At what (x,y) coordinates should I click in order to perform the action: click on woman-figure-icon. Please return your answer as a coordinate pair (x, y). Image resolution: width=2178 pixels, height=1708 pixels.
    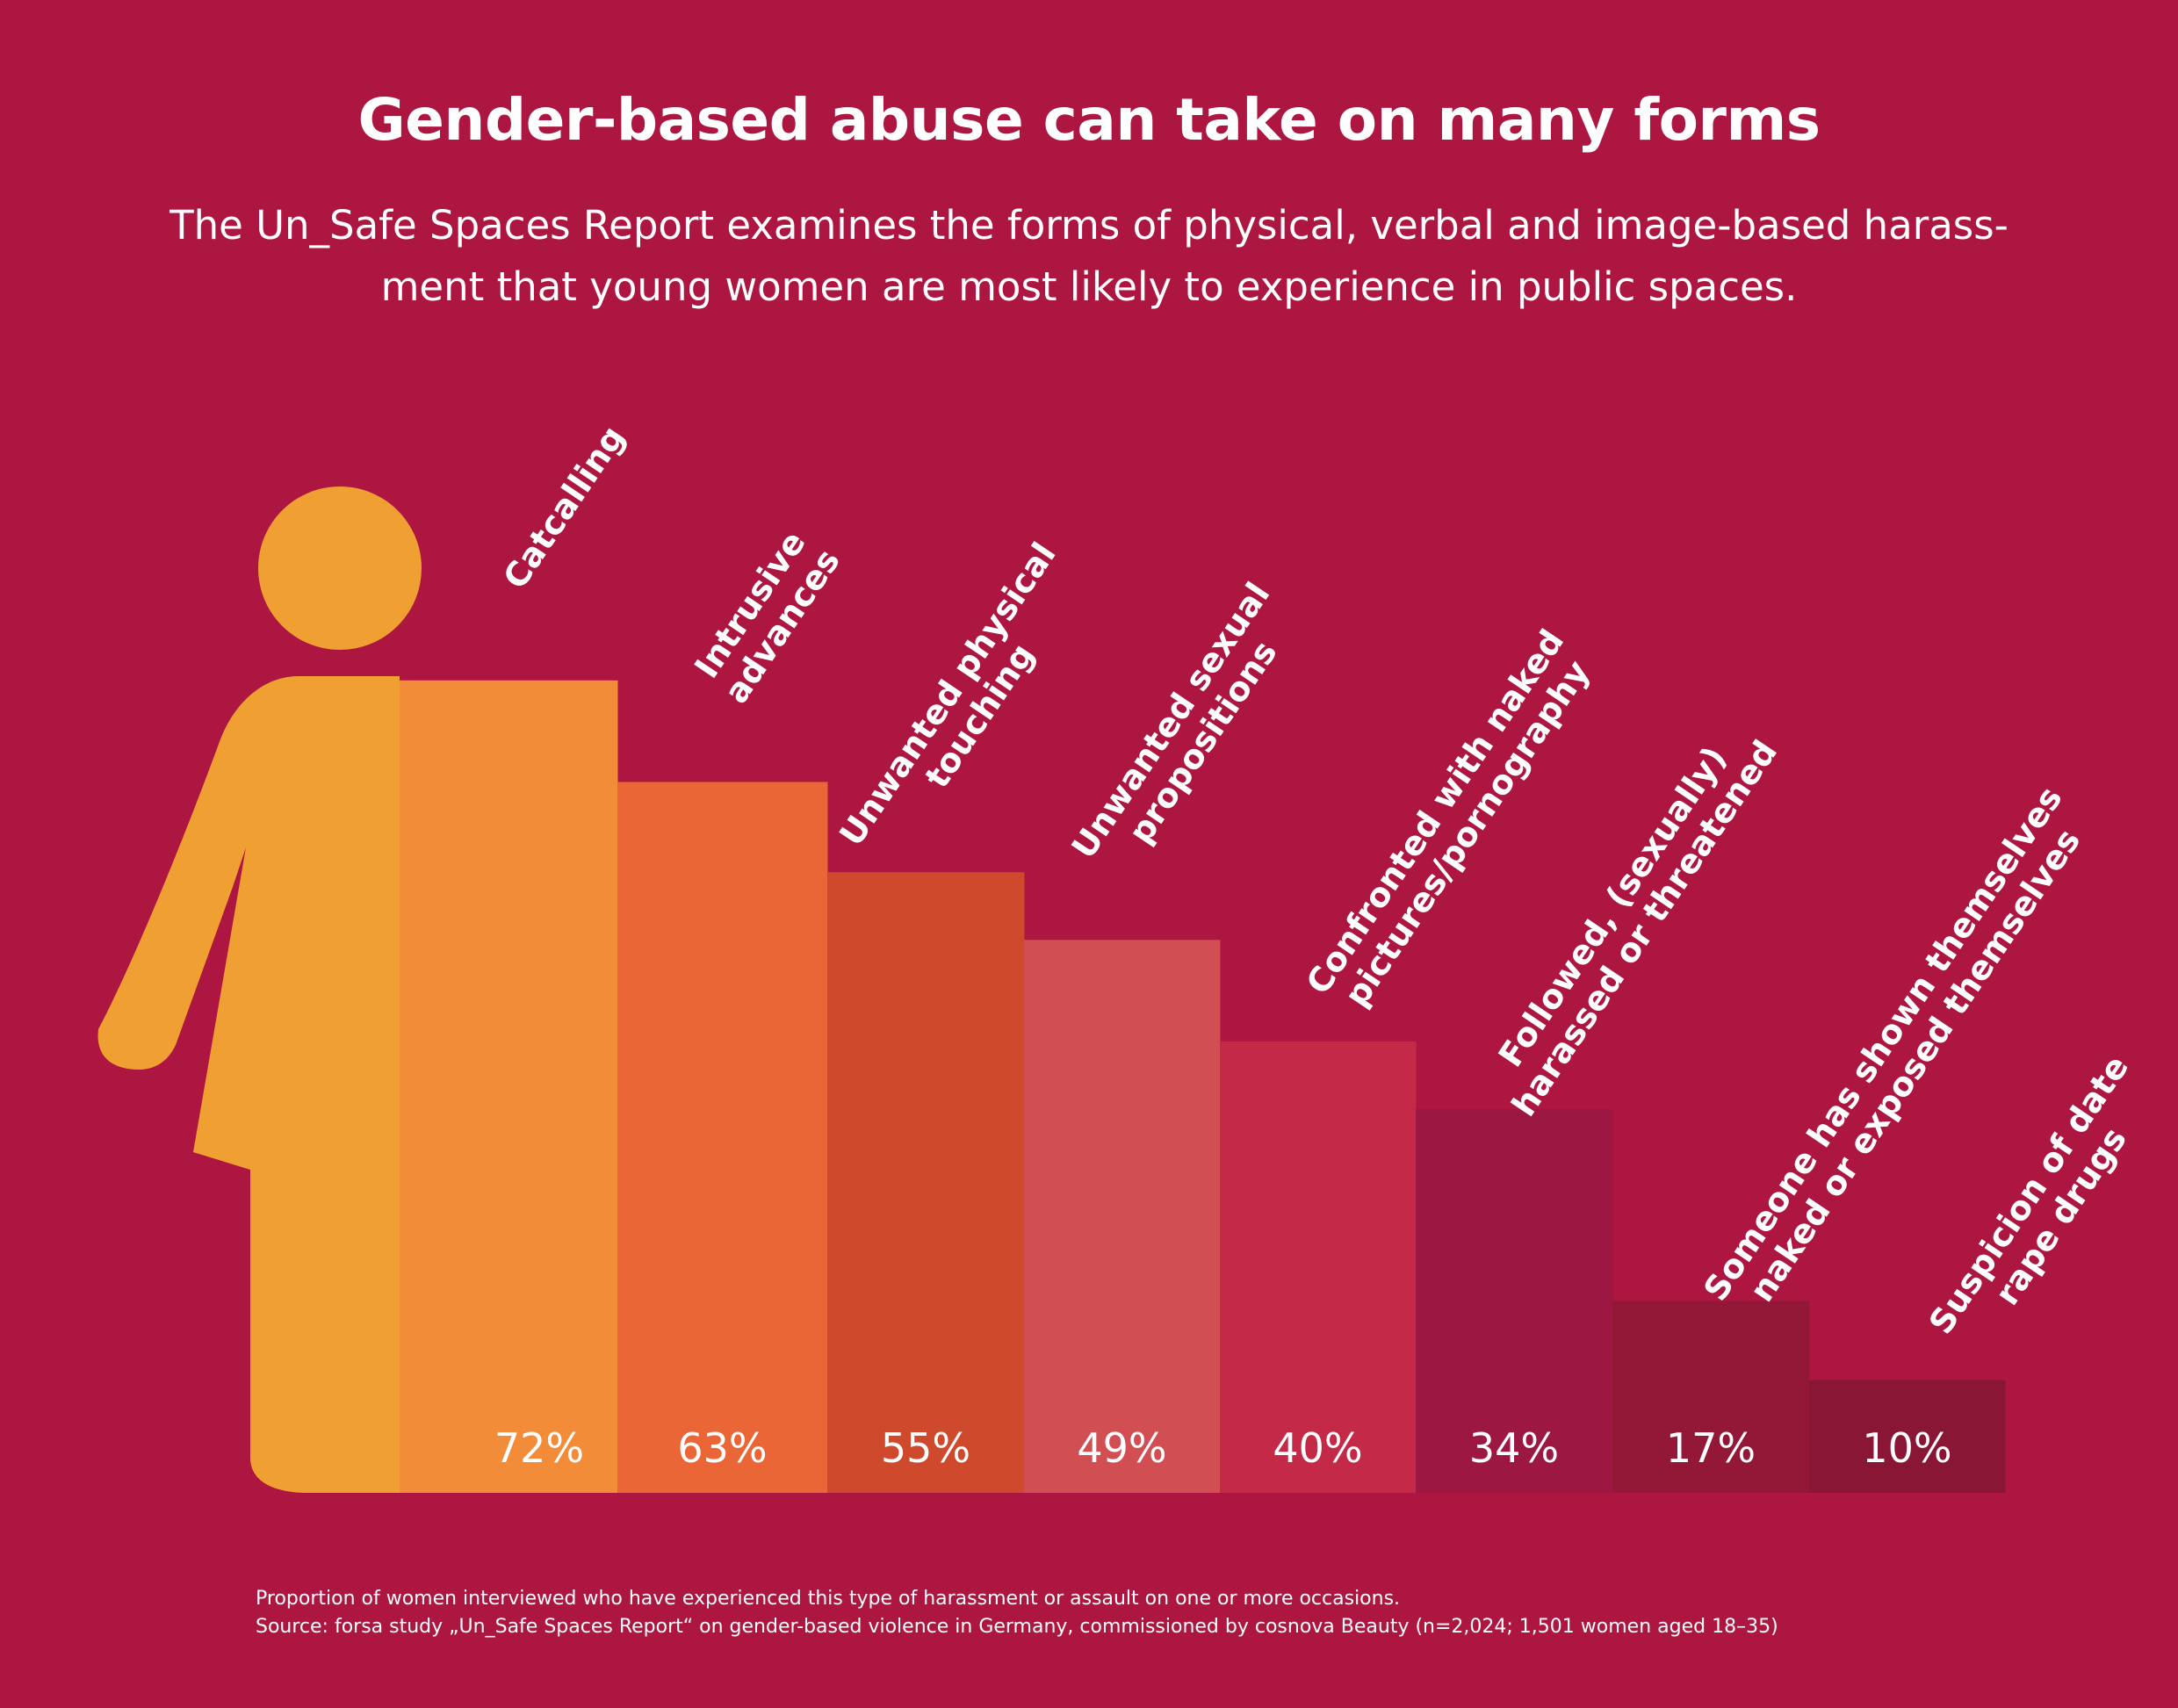
    Looking at the image, I should click on (259, 989).